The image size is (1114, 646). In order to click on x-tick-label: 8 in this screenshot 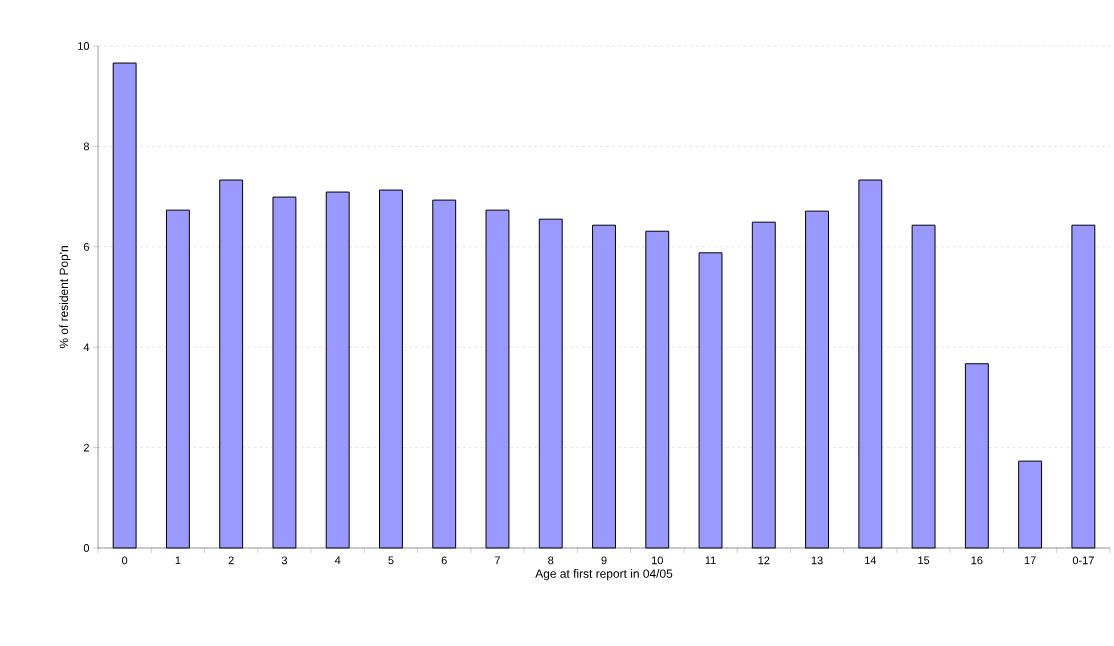, I will do `click(551, 560)`.